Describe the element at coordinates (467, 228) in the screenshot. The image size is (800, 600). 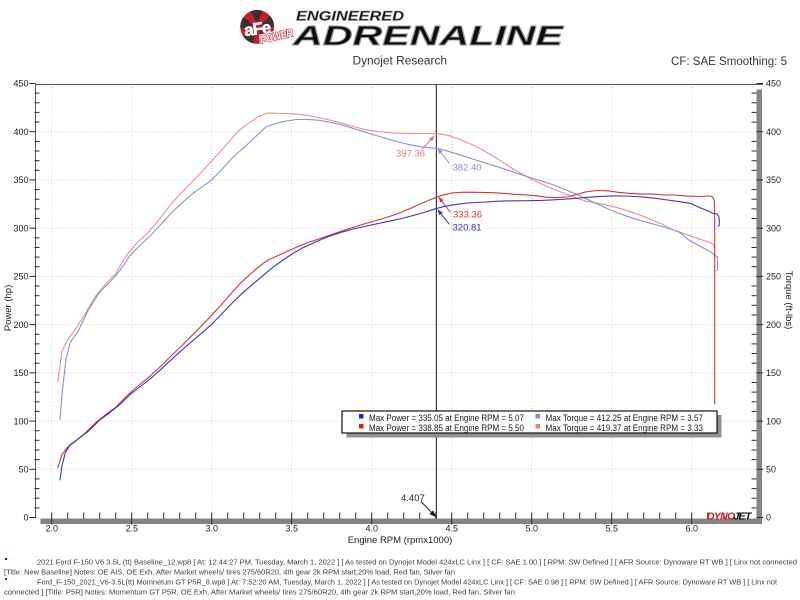
I see `svg-text: 320.81` at that location.